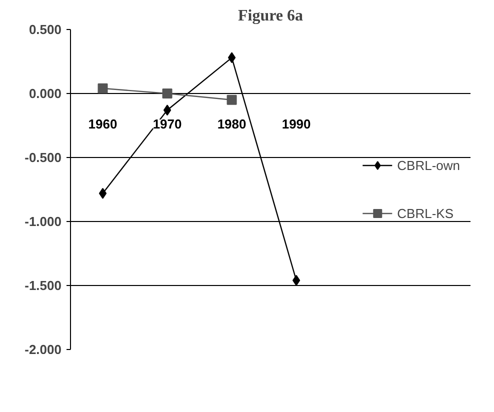 This screenshot has height=412, width=494. I want to click on y-tick-label: -0.500, so click(43, 157).